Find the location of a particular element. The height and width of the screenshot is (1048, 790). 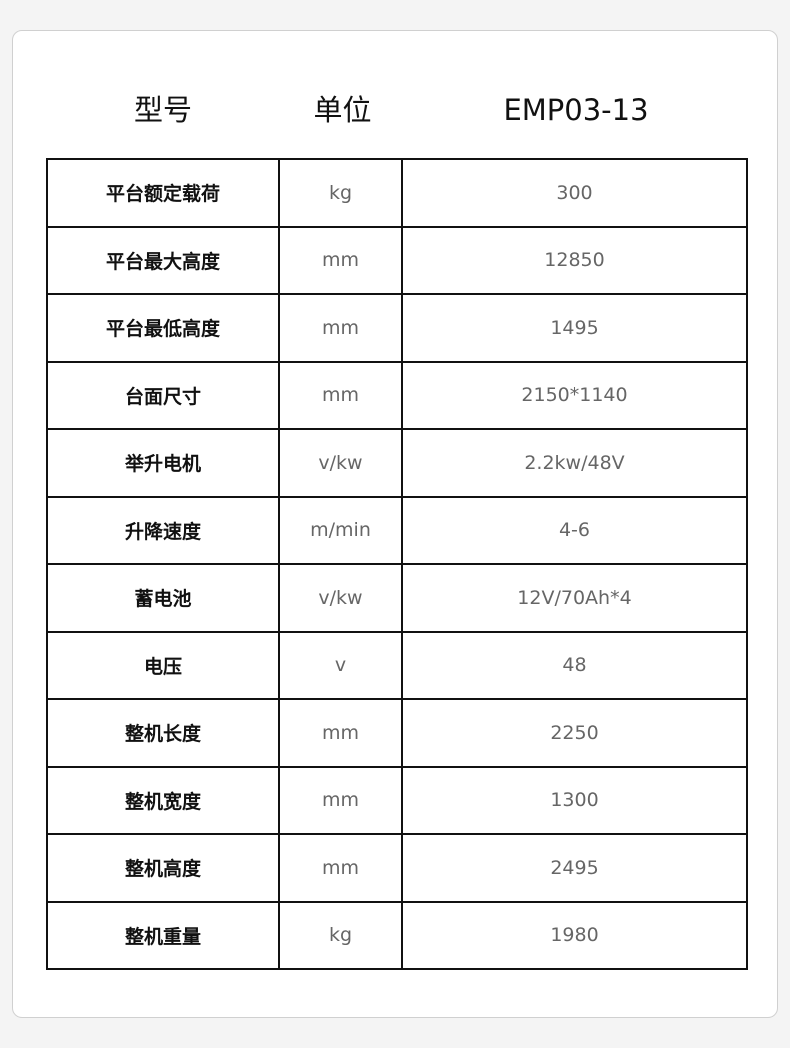

table-row: 电压 v 48 is located at coordinates (397, 665).